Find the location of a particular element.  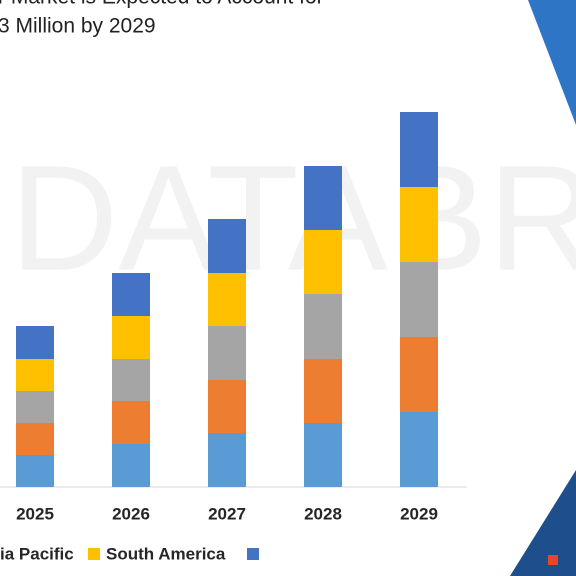

x-tick-label: 2029 is located at coordinates (419, 513).